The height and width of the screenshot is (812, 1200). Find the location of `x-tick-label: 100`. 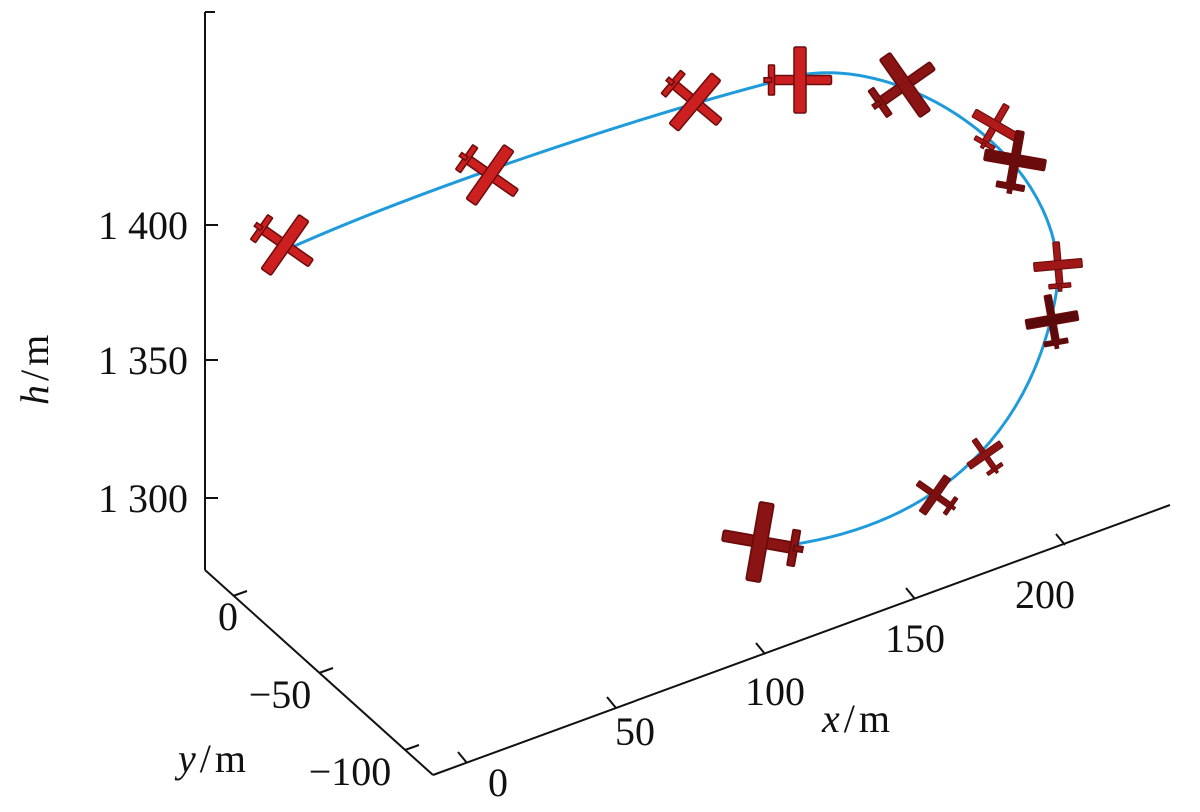

x-tick-label: 100 is located at coordinates (775, 691).